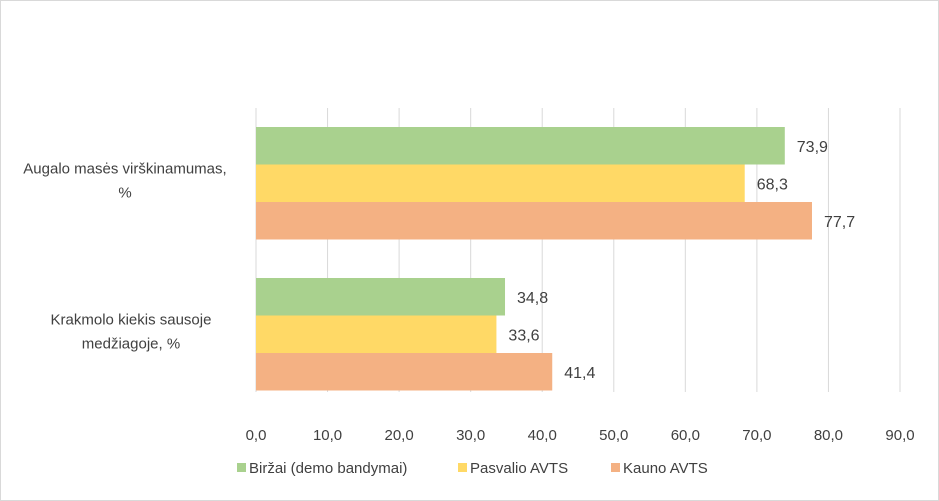 The width and height of the screenshot is (939, 501). I want to click on x-tick-label: 30,0, so click(470, 435).